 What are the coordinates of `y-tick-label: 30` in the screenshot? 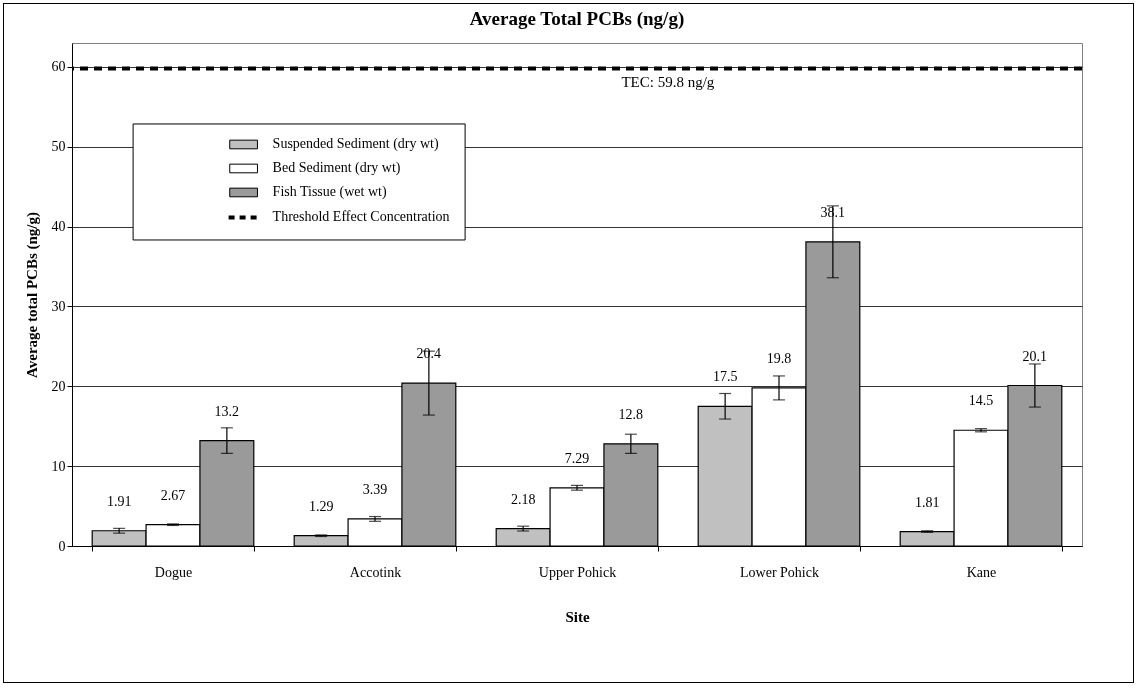 It's located at (58, 306).